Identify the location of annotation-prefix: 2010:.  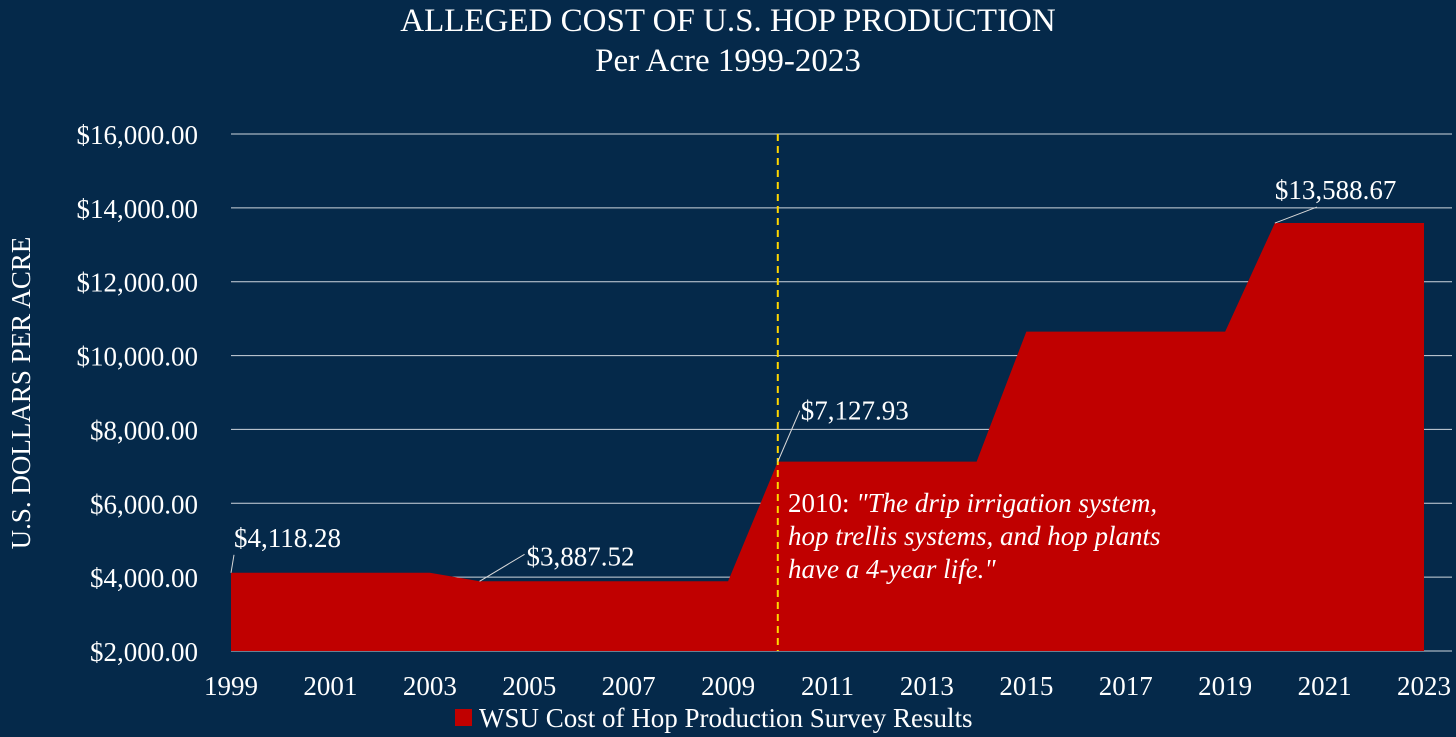
(822, 503).